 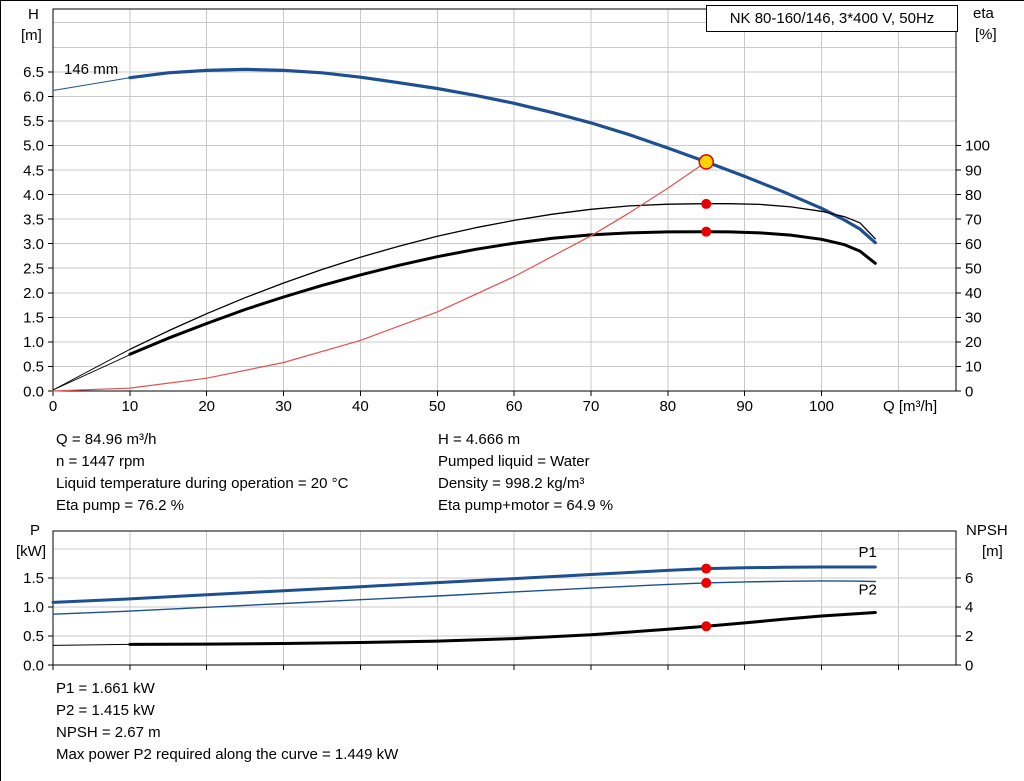 What do you see at coordinates (33, 244) in the screenshot?
I see `svg-text: 3.0` at bounding box center [33, 244].